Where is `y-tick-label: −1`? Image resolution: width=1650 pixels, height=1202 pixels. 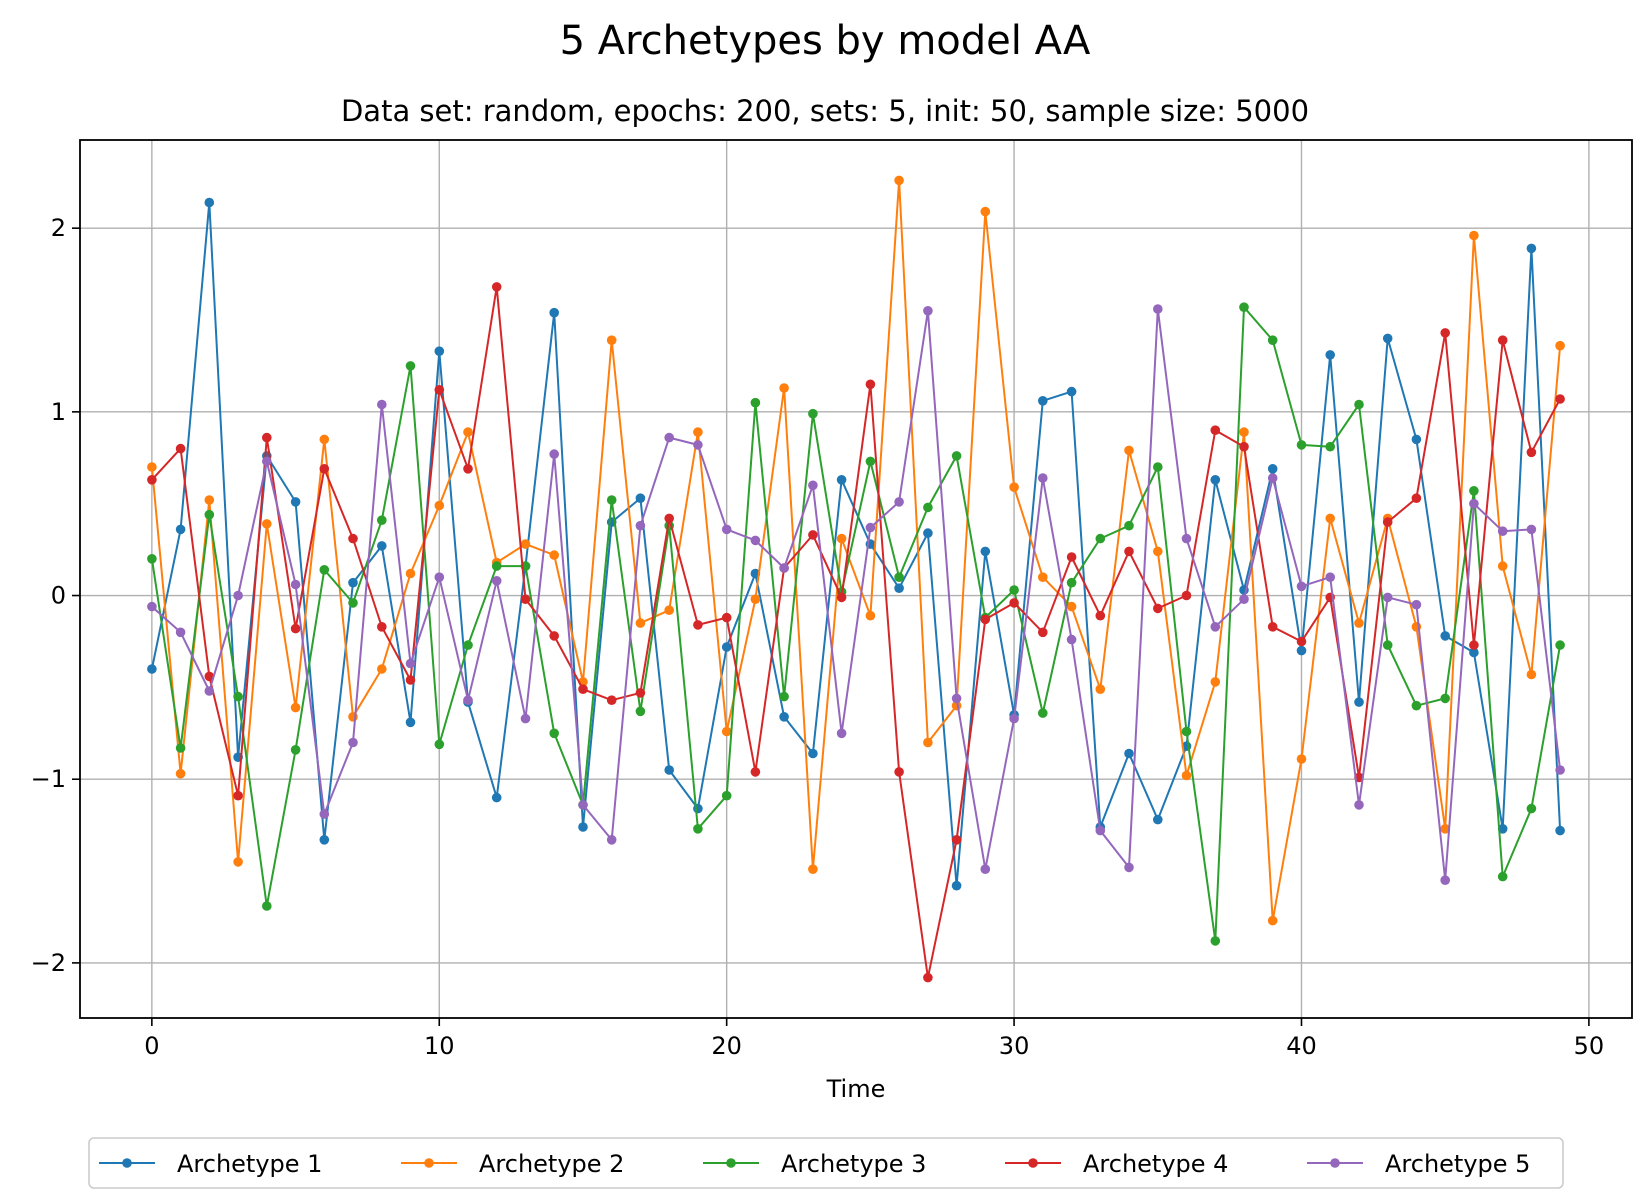 y-tick-label: −1 is located at coordinates (48, 779).